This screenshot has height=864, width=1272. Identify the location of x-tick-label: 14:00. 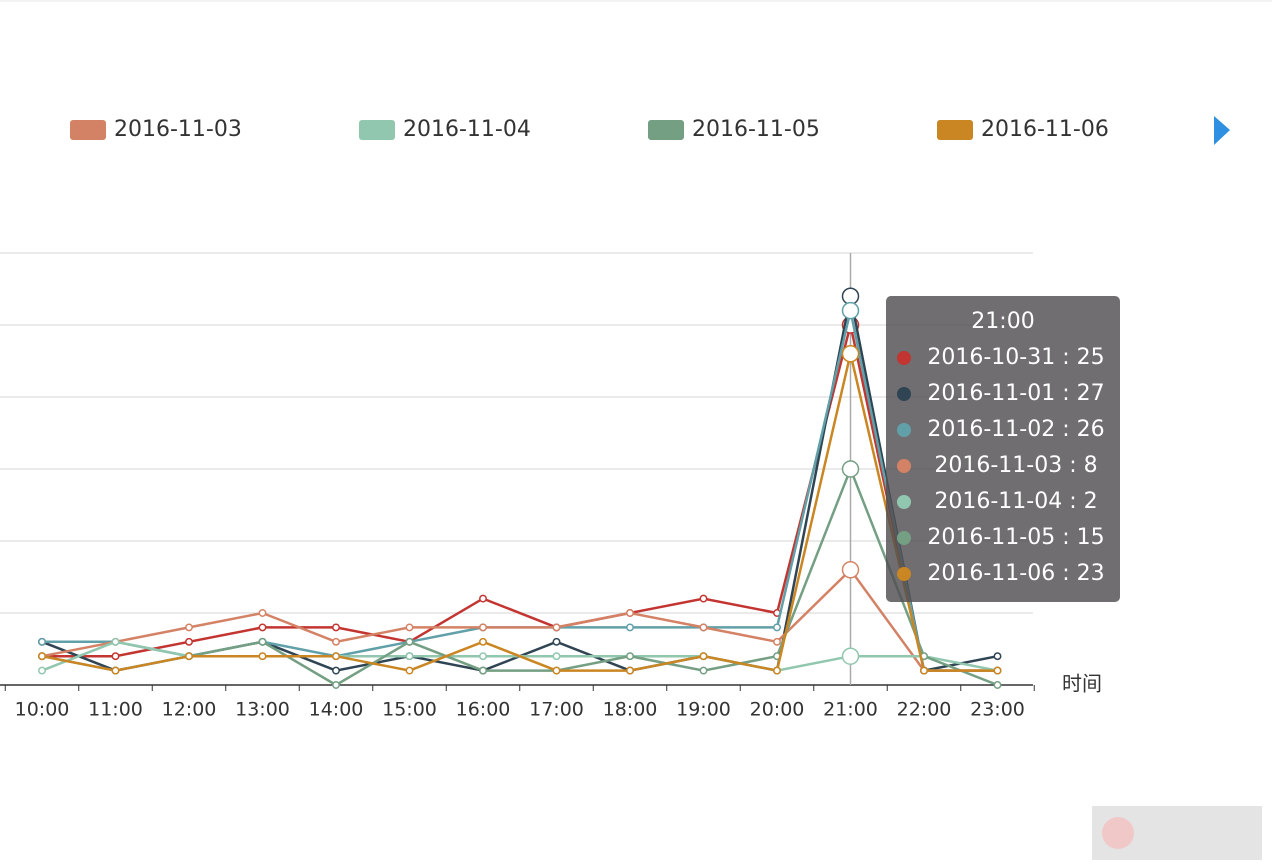
(336, 710).